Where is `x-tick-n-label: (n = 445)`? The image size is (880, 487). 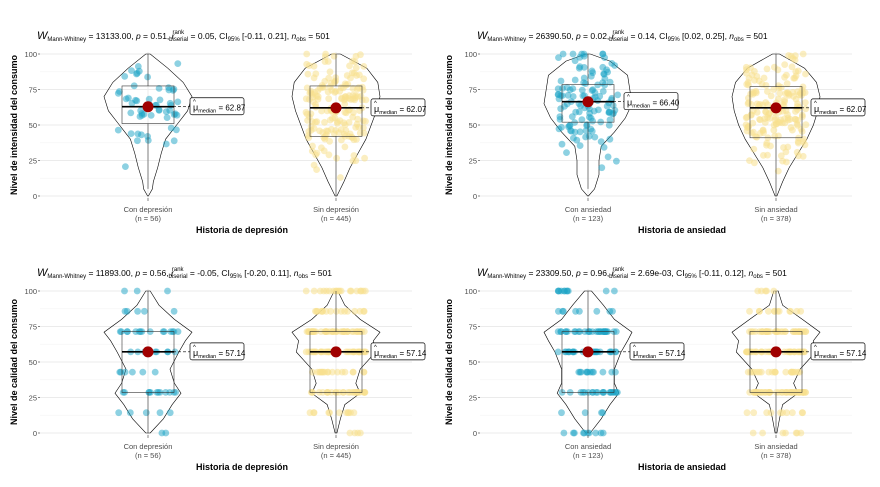
x-tick-n-label: (n = 445) is located at coordinates (336, 218).